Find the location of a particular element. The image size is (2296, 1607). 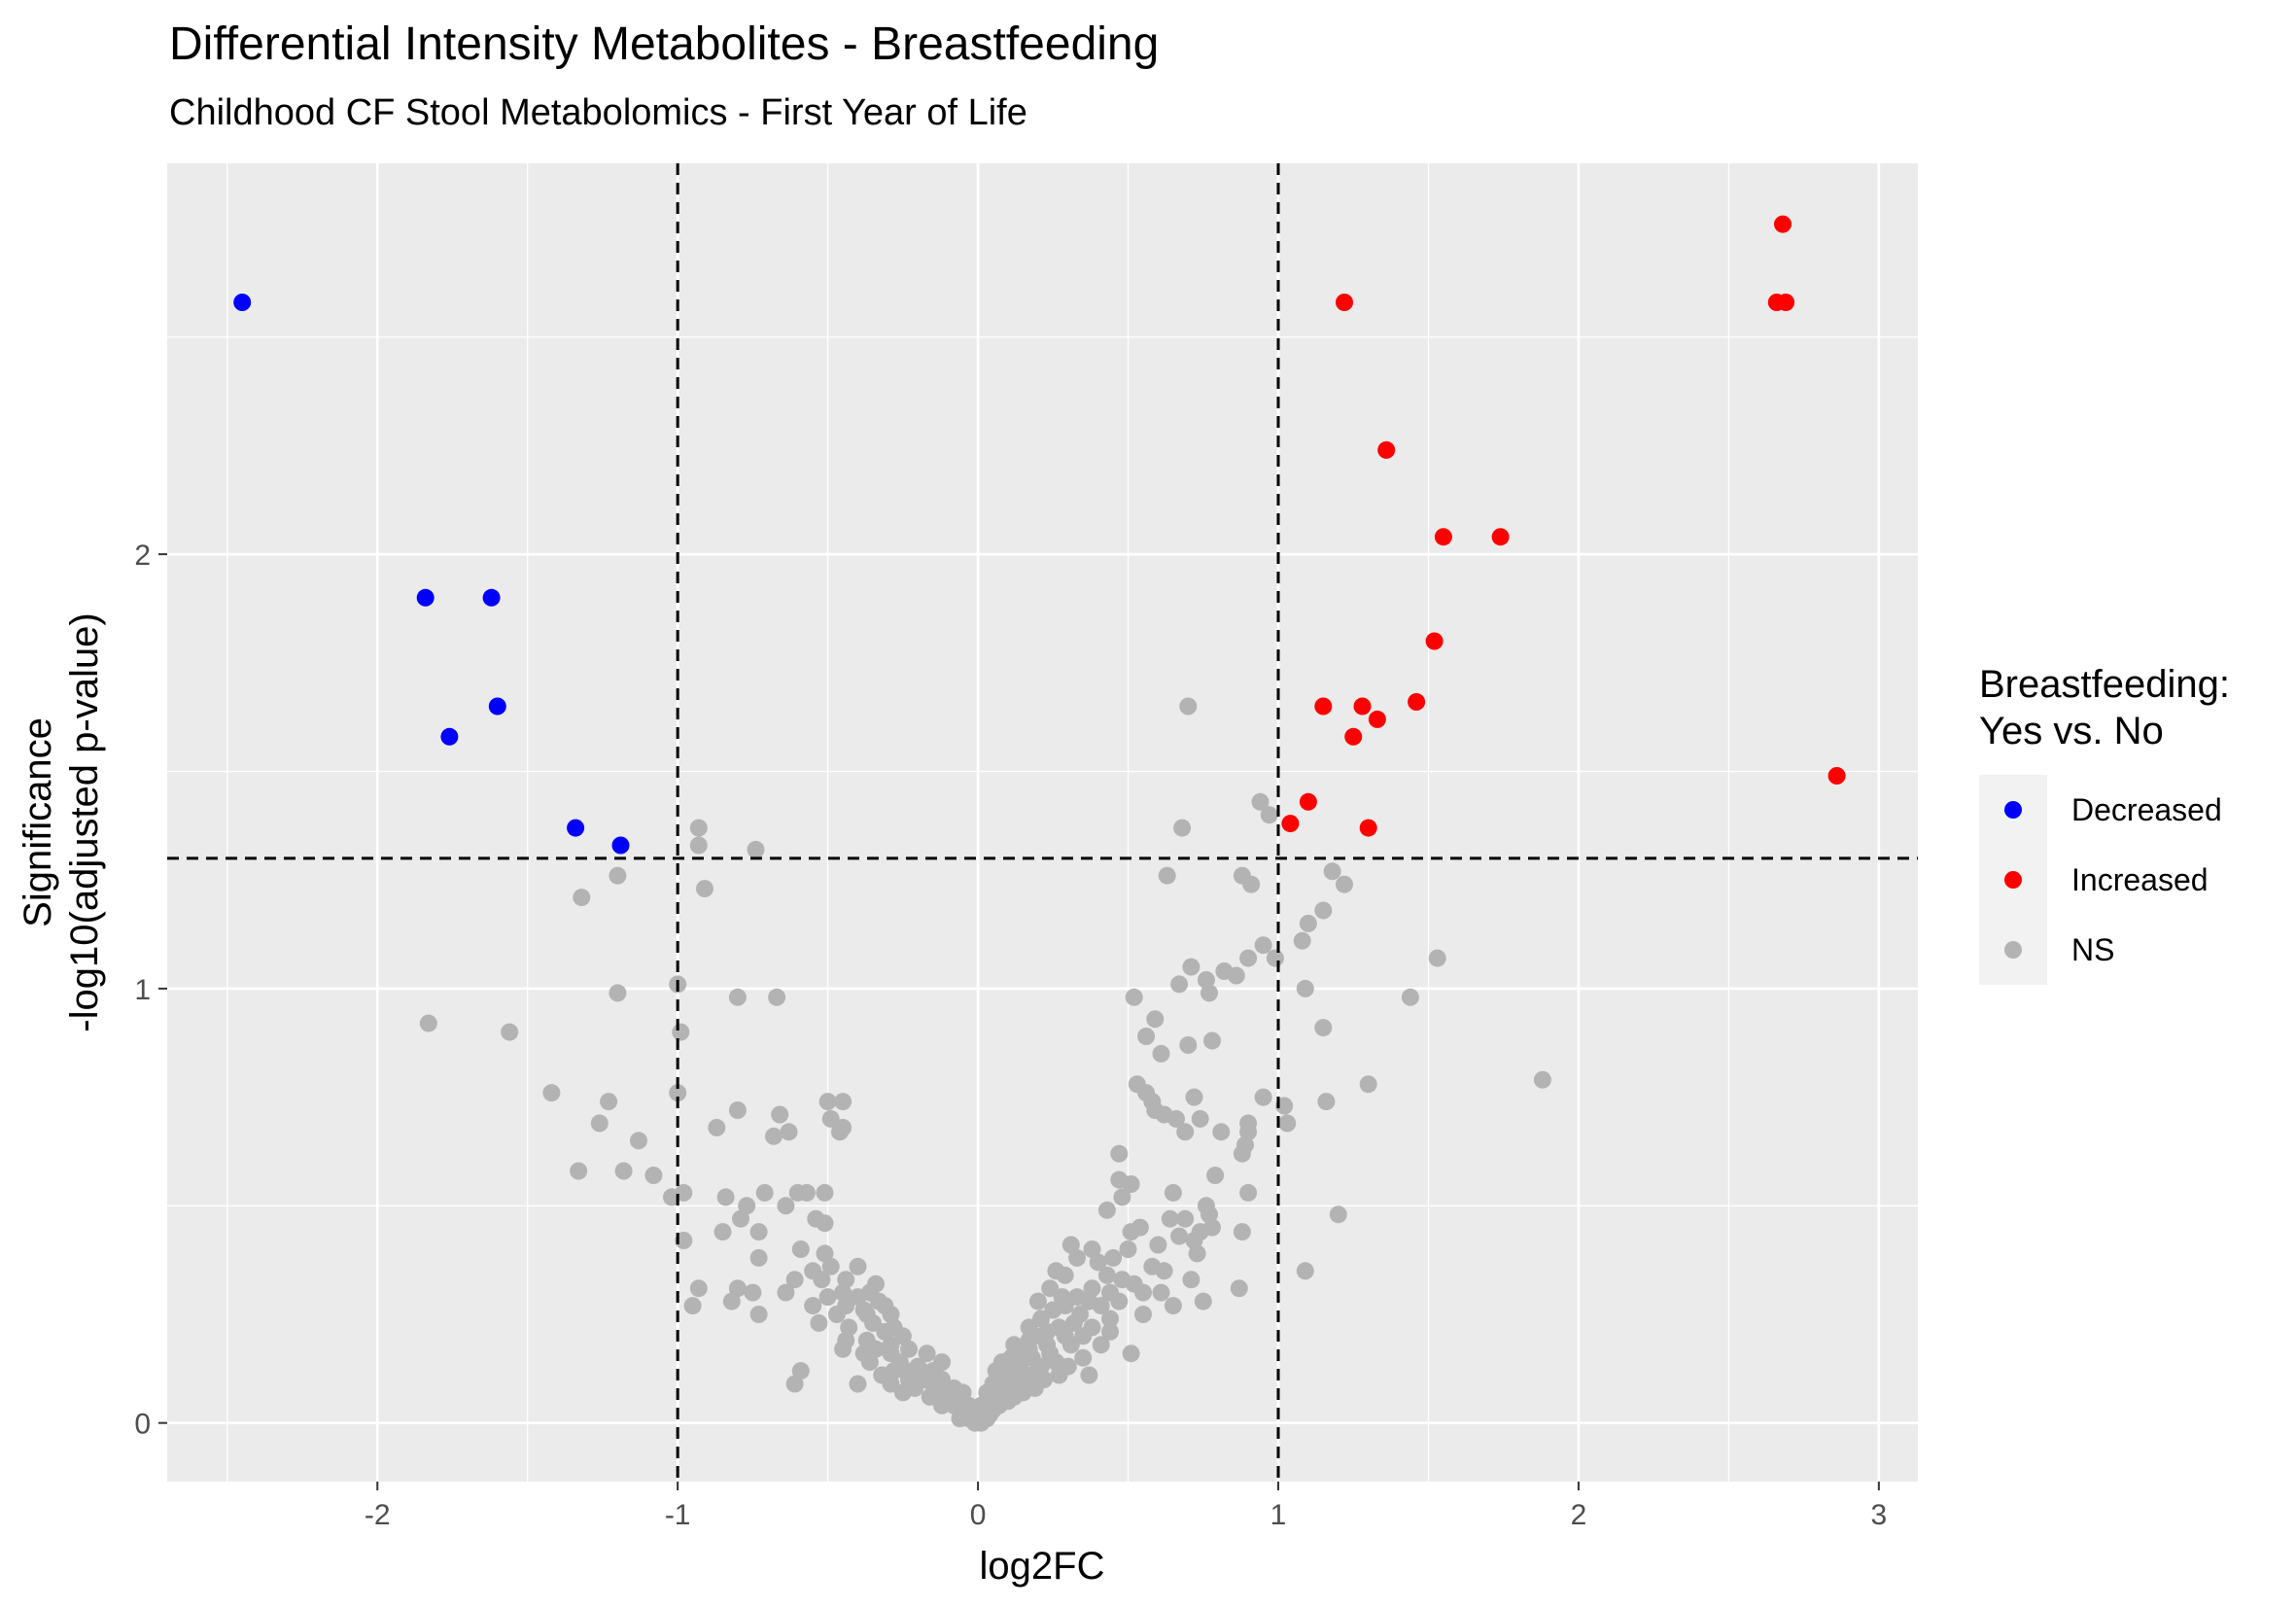

x-tick-label: -1 is located at coordinates (678, 1515).